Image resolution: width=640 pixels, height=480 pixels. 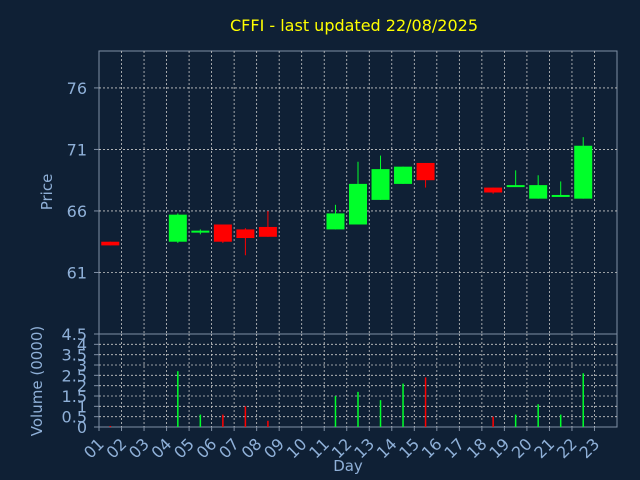 I want to click on volume-tick-label: 0, so click(x=82, y=427).